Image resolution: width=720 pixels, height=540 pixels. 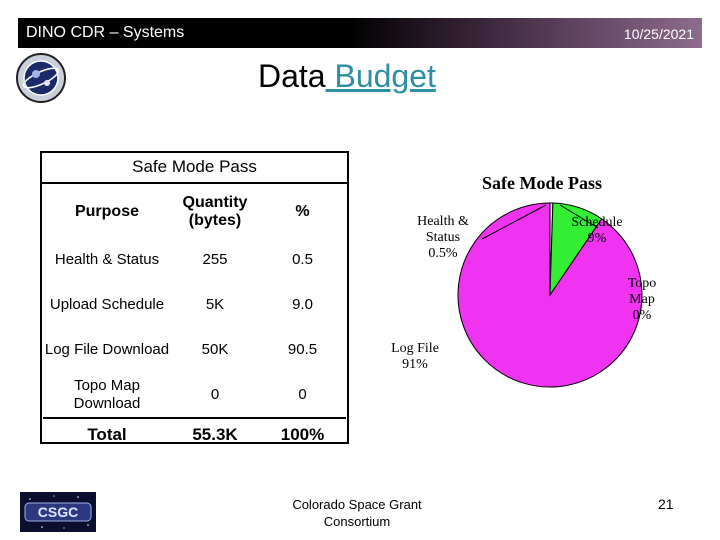 I want to click on percent-cell: 9.0, so click(x=302, y=304).